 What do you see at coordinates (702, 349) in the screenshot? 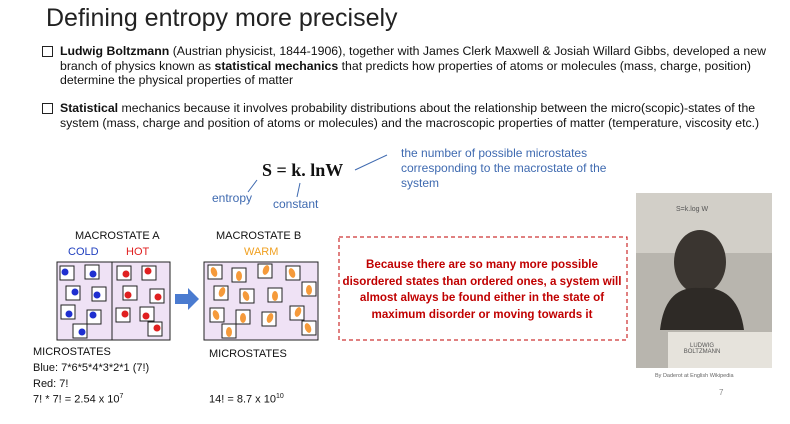
I see `plaque: LUDWIG BOLTZMANN` at bounding box center [702, 349].